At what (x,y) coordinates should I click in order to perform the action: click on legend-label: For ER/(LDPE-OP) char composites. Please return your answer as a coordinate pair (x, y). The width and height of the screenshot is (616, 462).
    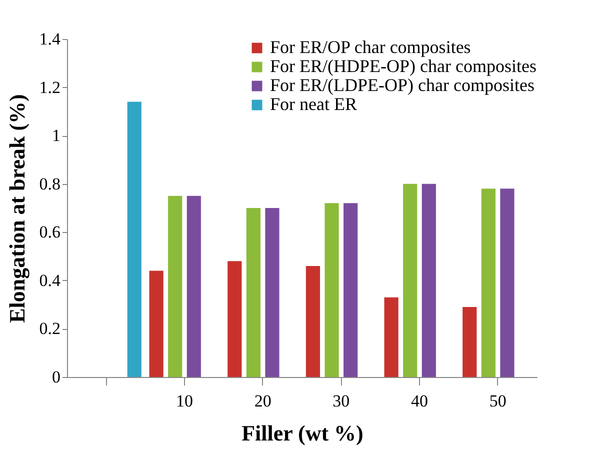
    Looking at the image, I should click on (402, 85).